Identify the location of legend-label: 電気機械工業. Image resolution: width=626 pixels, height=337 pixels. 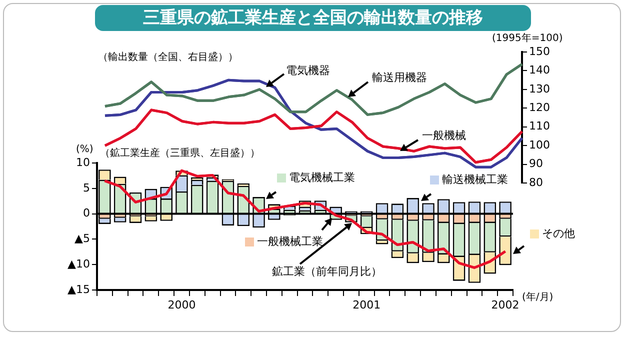
(322, 177).